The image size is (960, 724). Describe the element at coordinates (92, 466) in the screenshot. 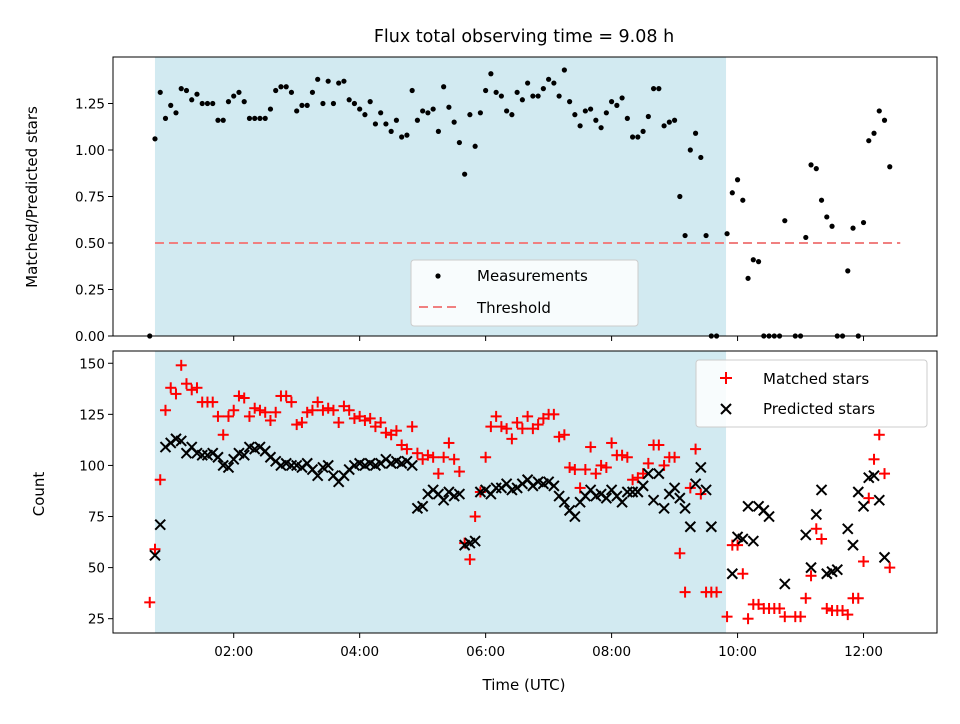

I see `y-tick-label: 100` at that location.